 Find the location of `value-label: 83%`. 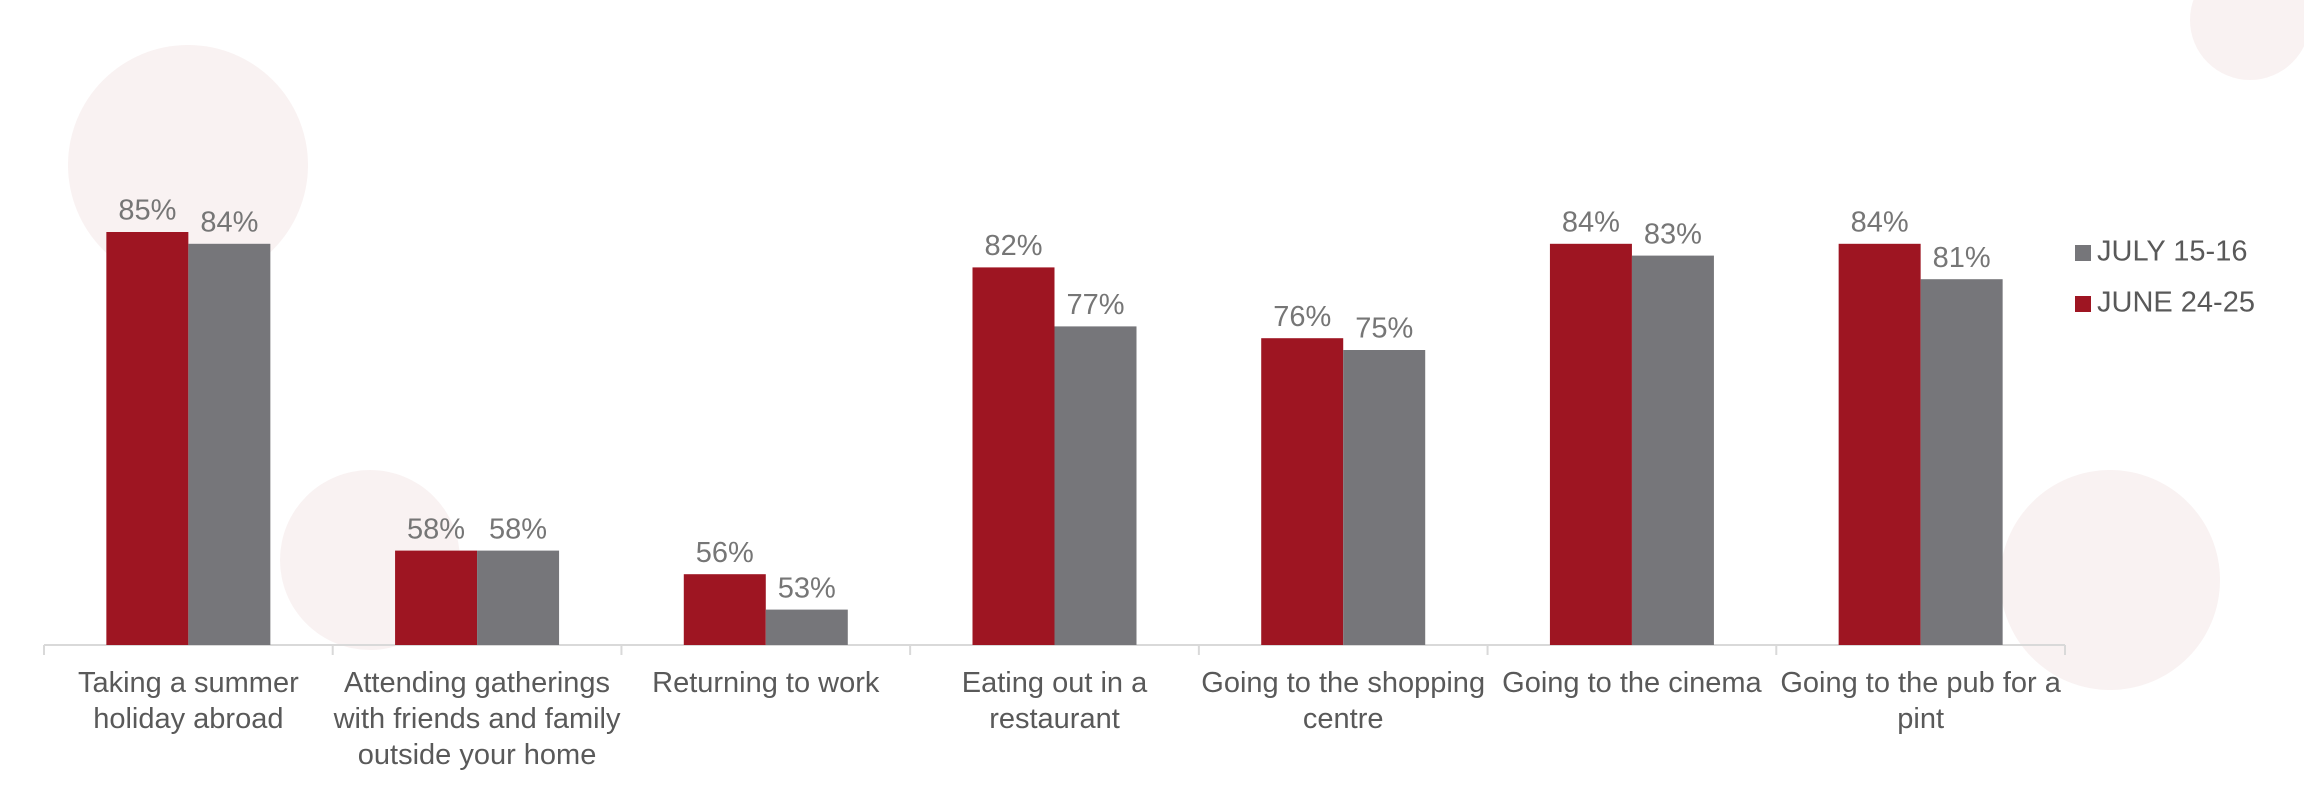

value-label: 83% is located at coordinates (1673, 234).